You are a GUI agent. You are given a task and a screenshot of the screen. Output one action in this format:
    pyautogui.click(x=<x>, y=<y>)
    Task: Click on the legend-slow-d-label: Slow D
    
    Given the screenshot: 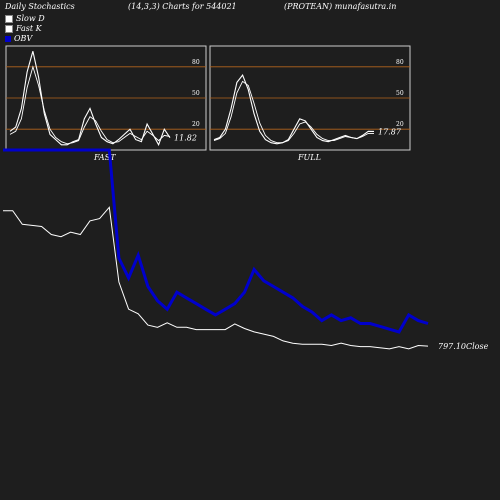 What is the action you would take?
    pyautogui.click(x=30, y=18)
    